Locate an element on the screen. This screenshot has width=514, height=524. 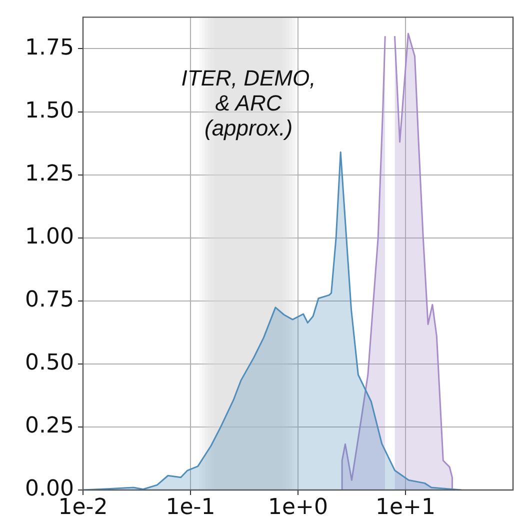
x-tick-label: 1e-1 is located at coordinates (191, 507).